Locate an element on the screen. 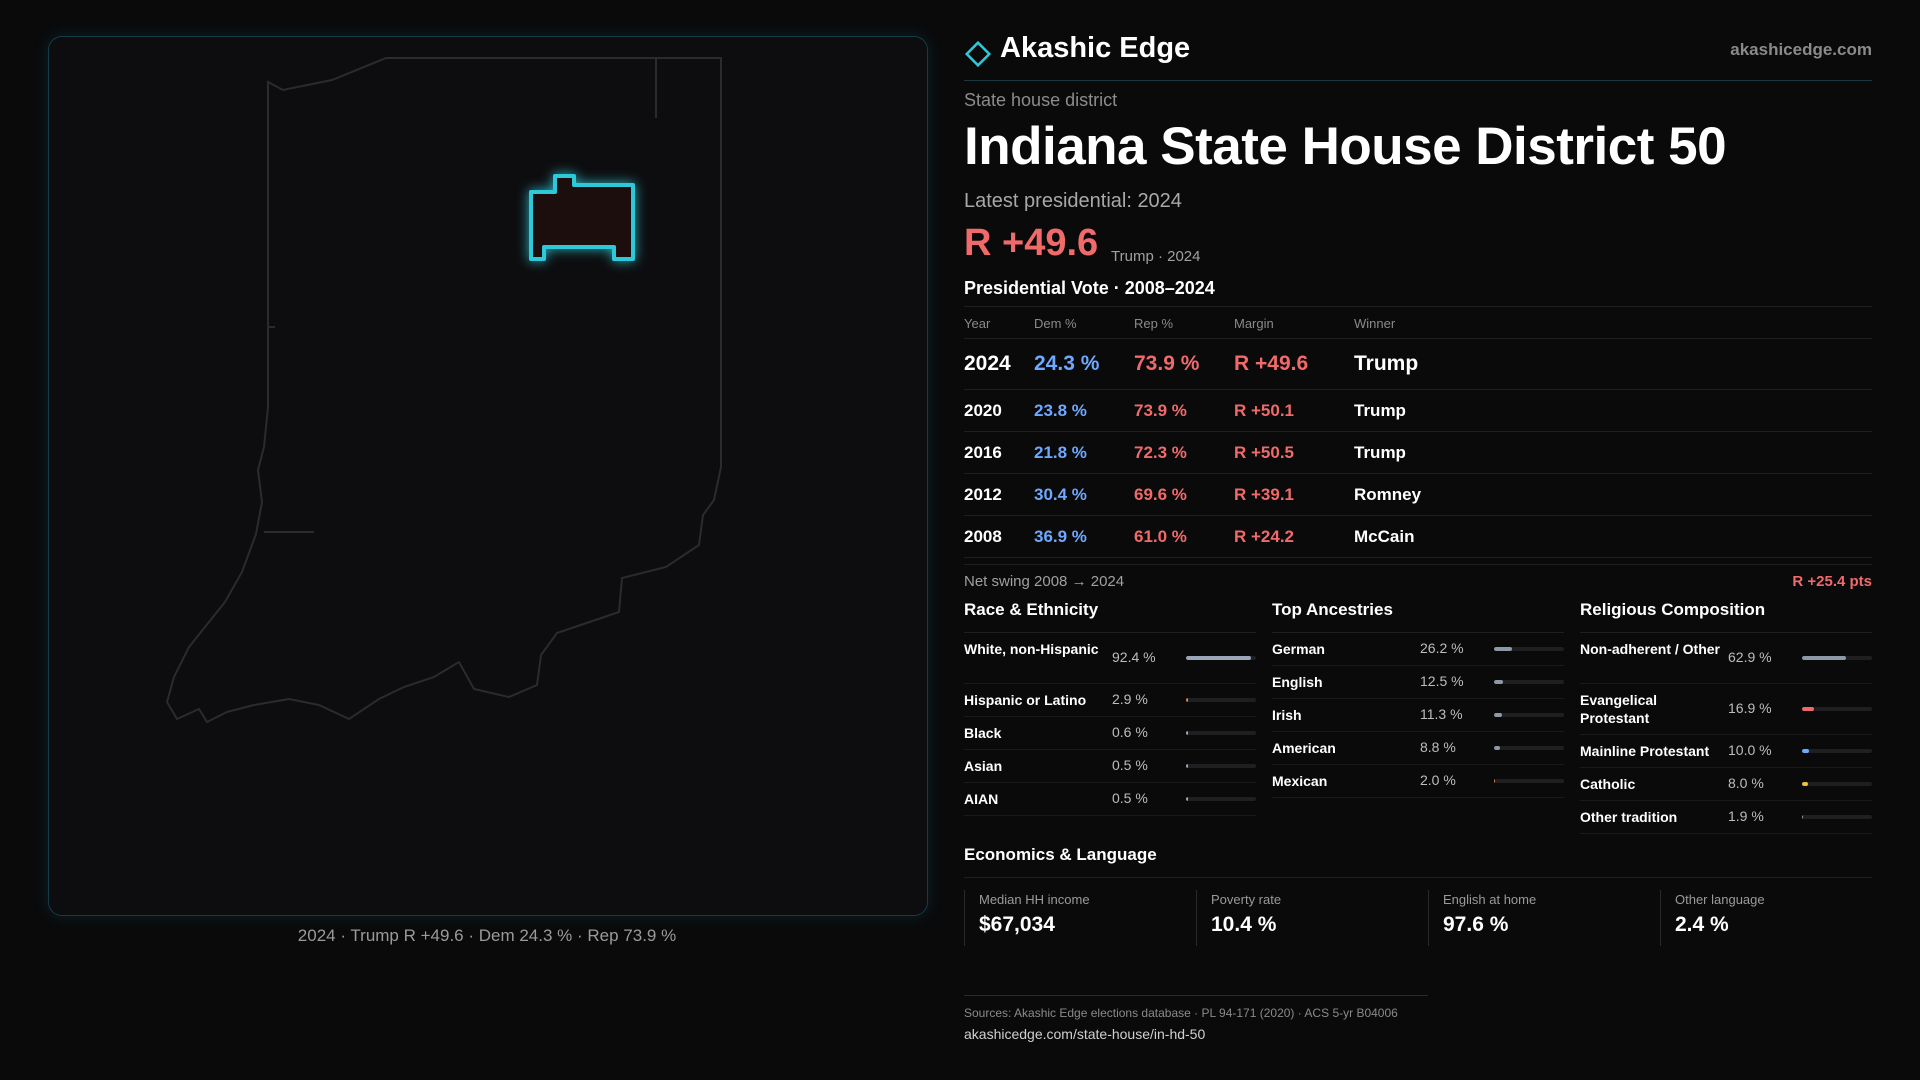  item-value: 12.5 % is located at coordinates (1442, 681).